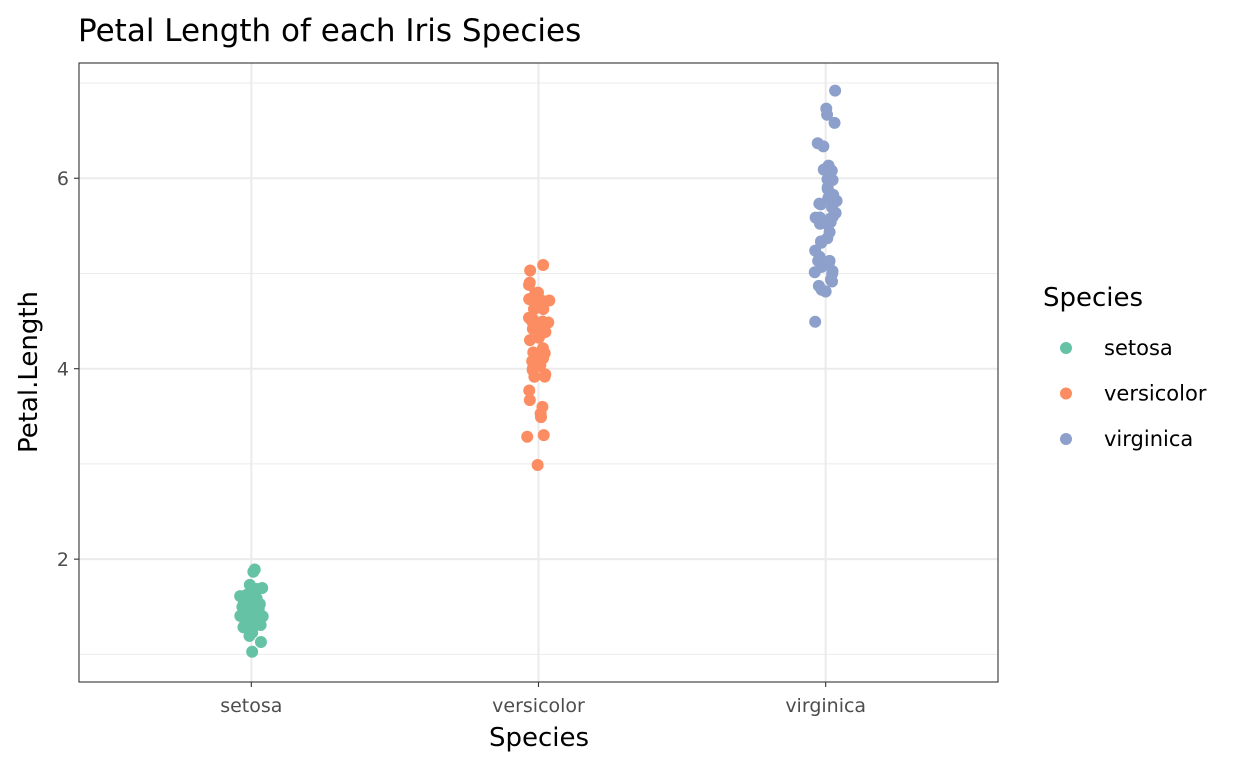  I want to click on legend-key-setosa, so click(1066, 348).